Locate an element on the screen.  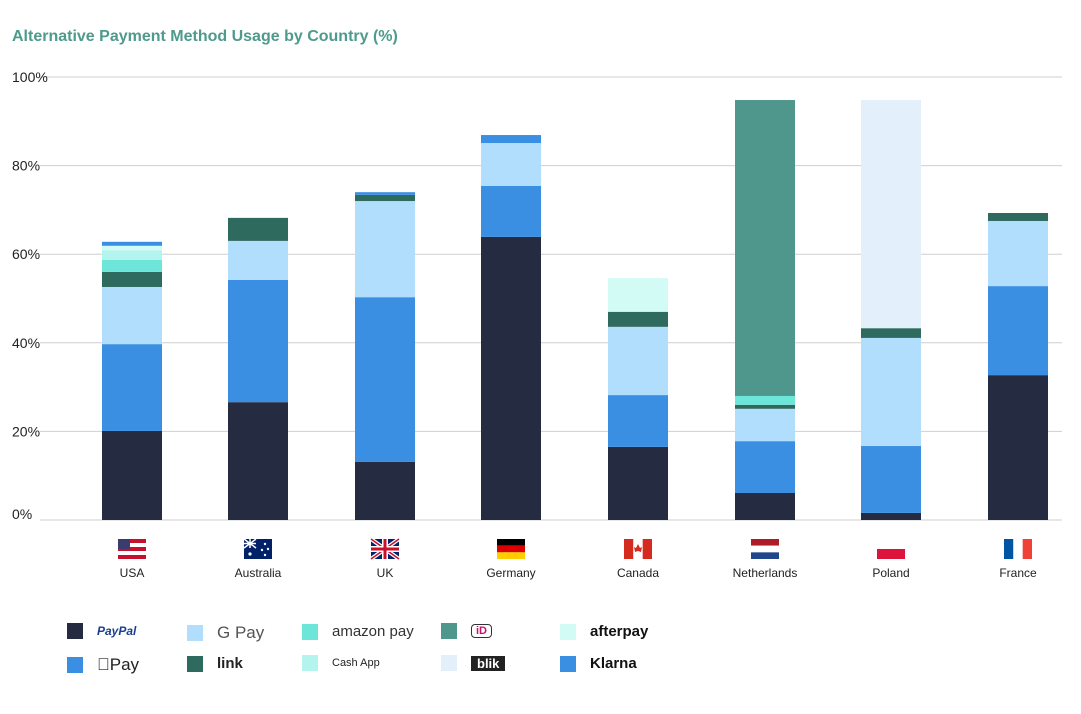
legend-item: Pay is located at coordinates (103, 665).